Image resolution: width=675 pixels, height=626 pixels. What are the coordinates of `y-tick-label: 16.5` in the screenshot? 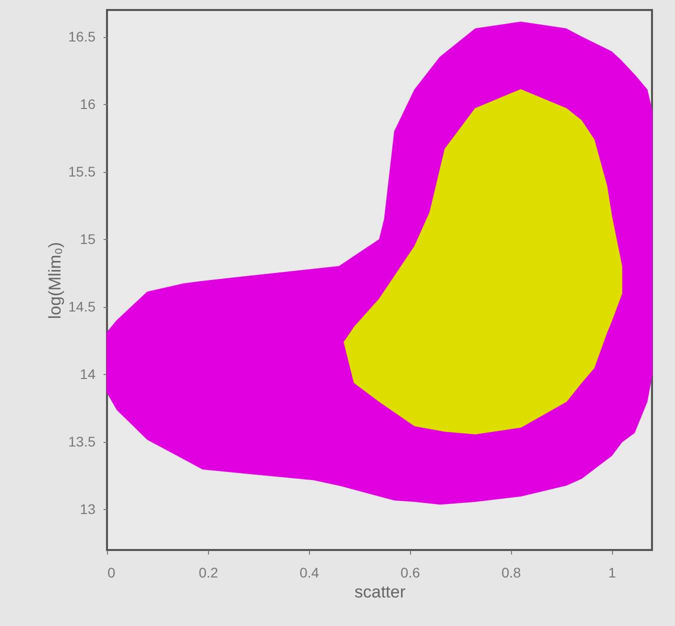 It's located at (82, 36).